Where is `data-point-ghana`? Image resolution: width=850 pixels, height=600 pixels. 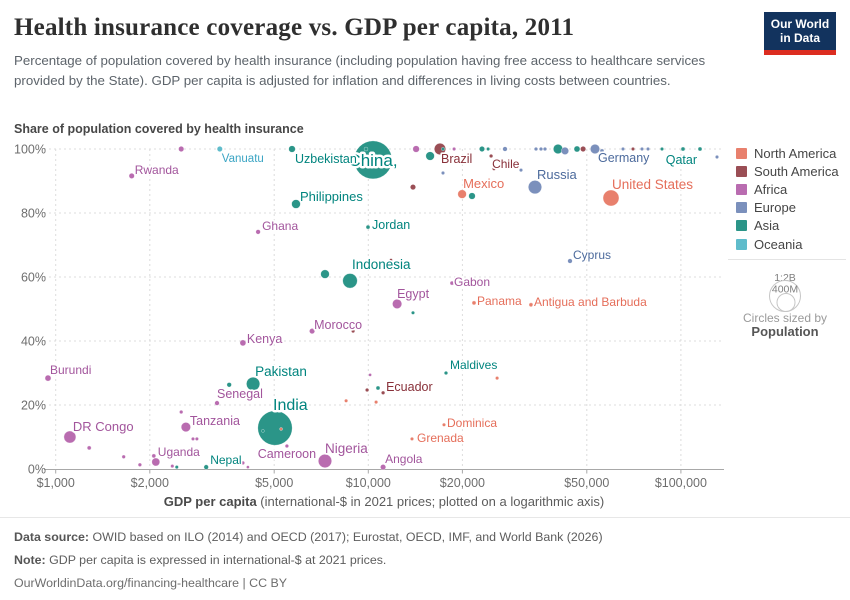
data-point-ghana is located at coordinates (258, 232).